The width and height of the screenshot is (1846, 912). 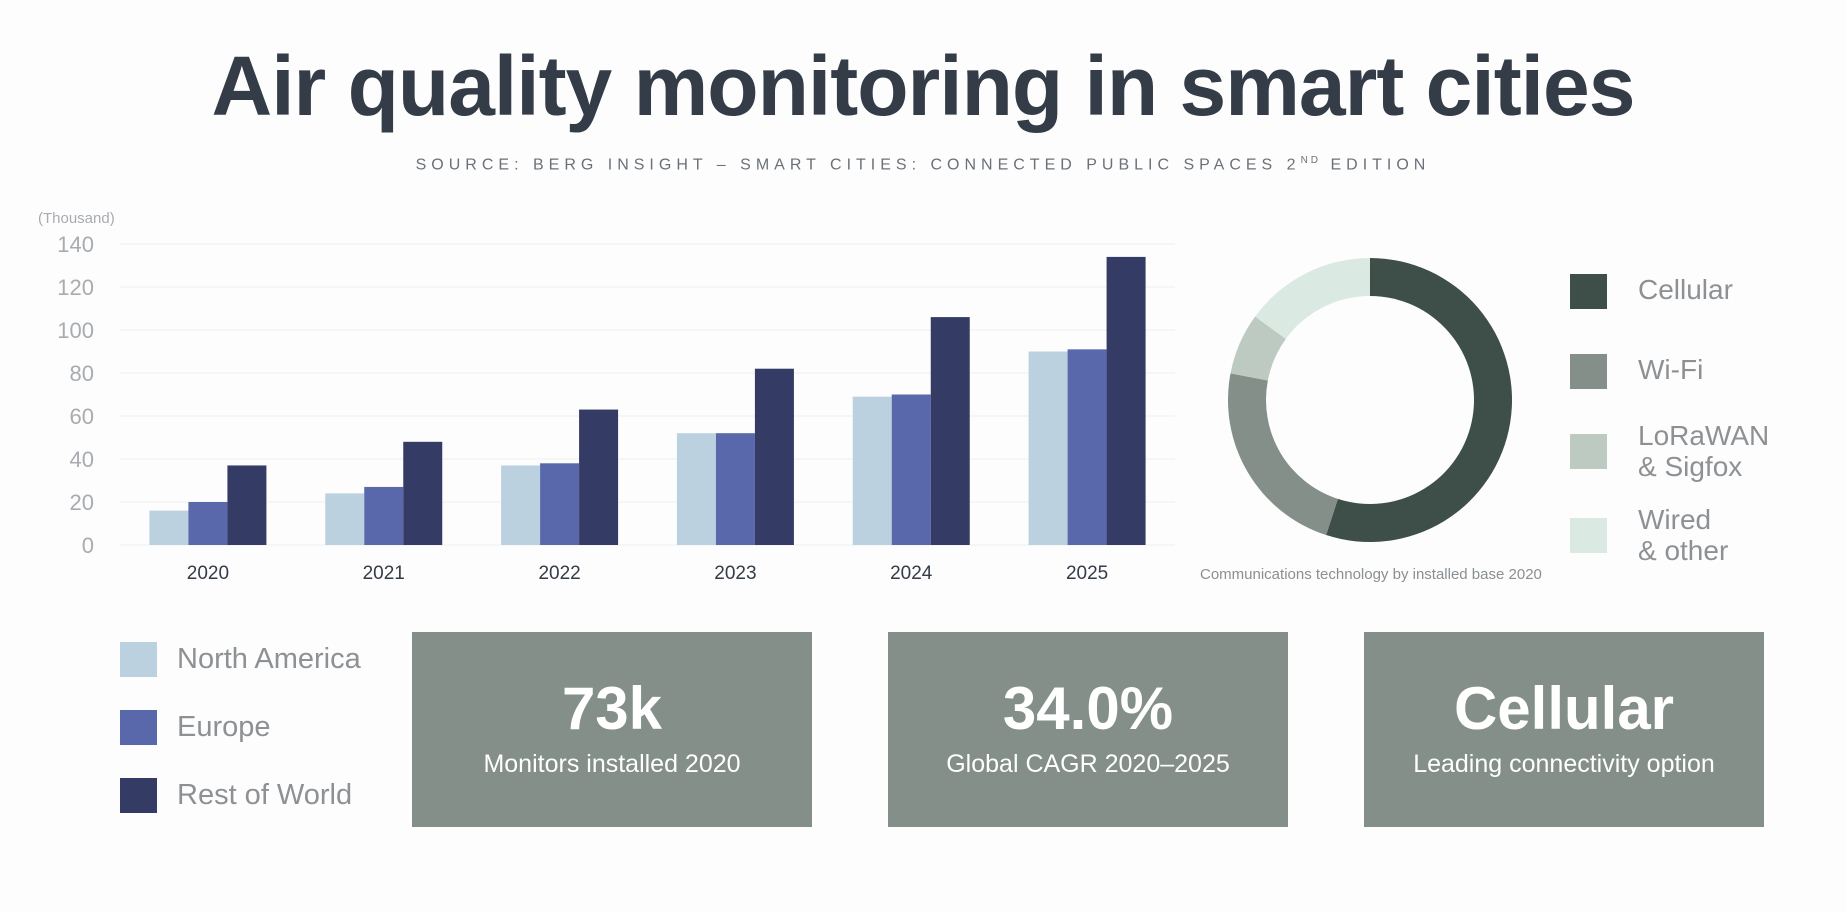 I want to click on kpi-card-cagr: 34.0% Global CAGR 2020–2025, so click(x=1088, y=729).